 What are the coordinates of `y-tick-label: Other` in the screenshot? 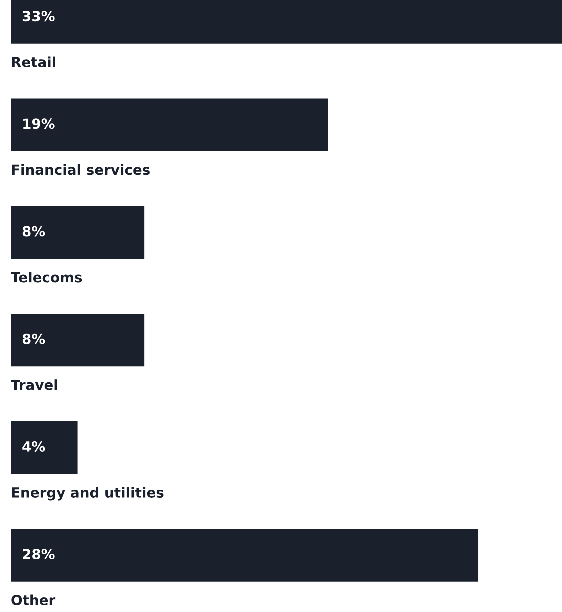 It's located at (34, 600).